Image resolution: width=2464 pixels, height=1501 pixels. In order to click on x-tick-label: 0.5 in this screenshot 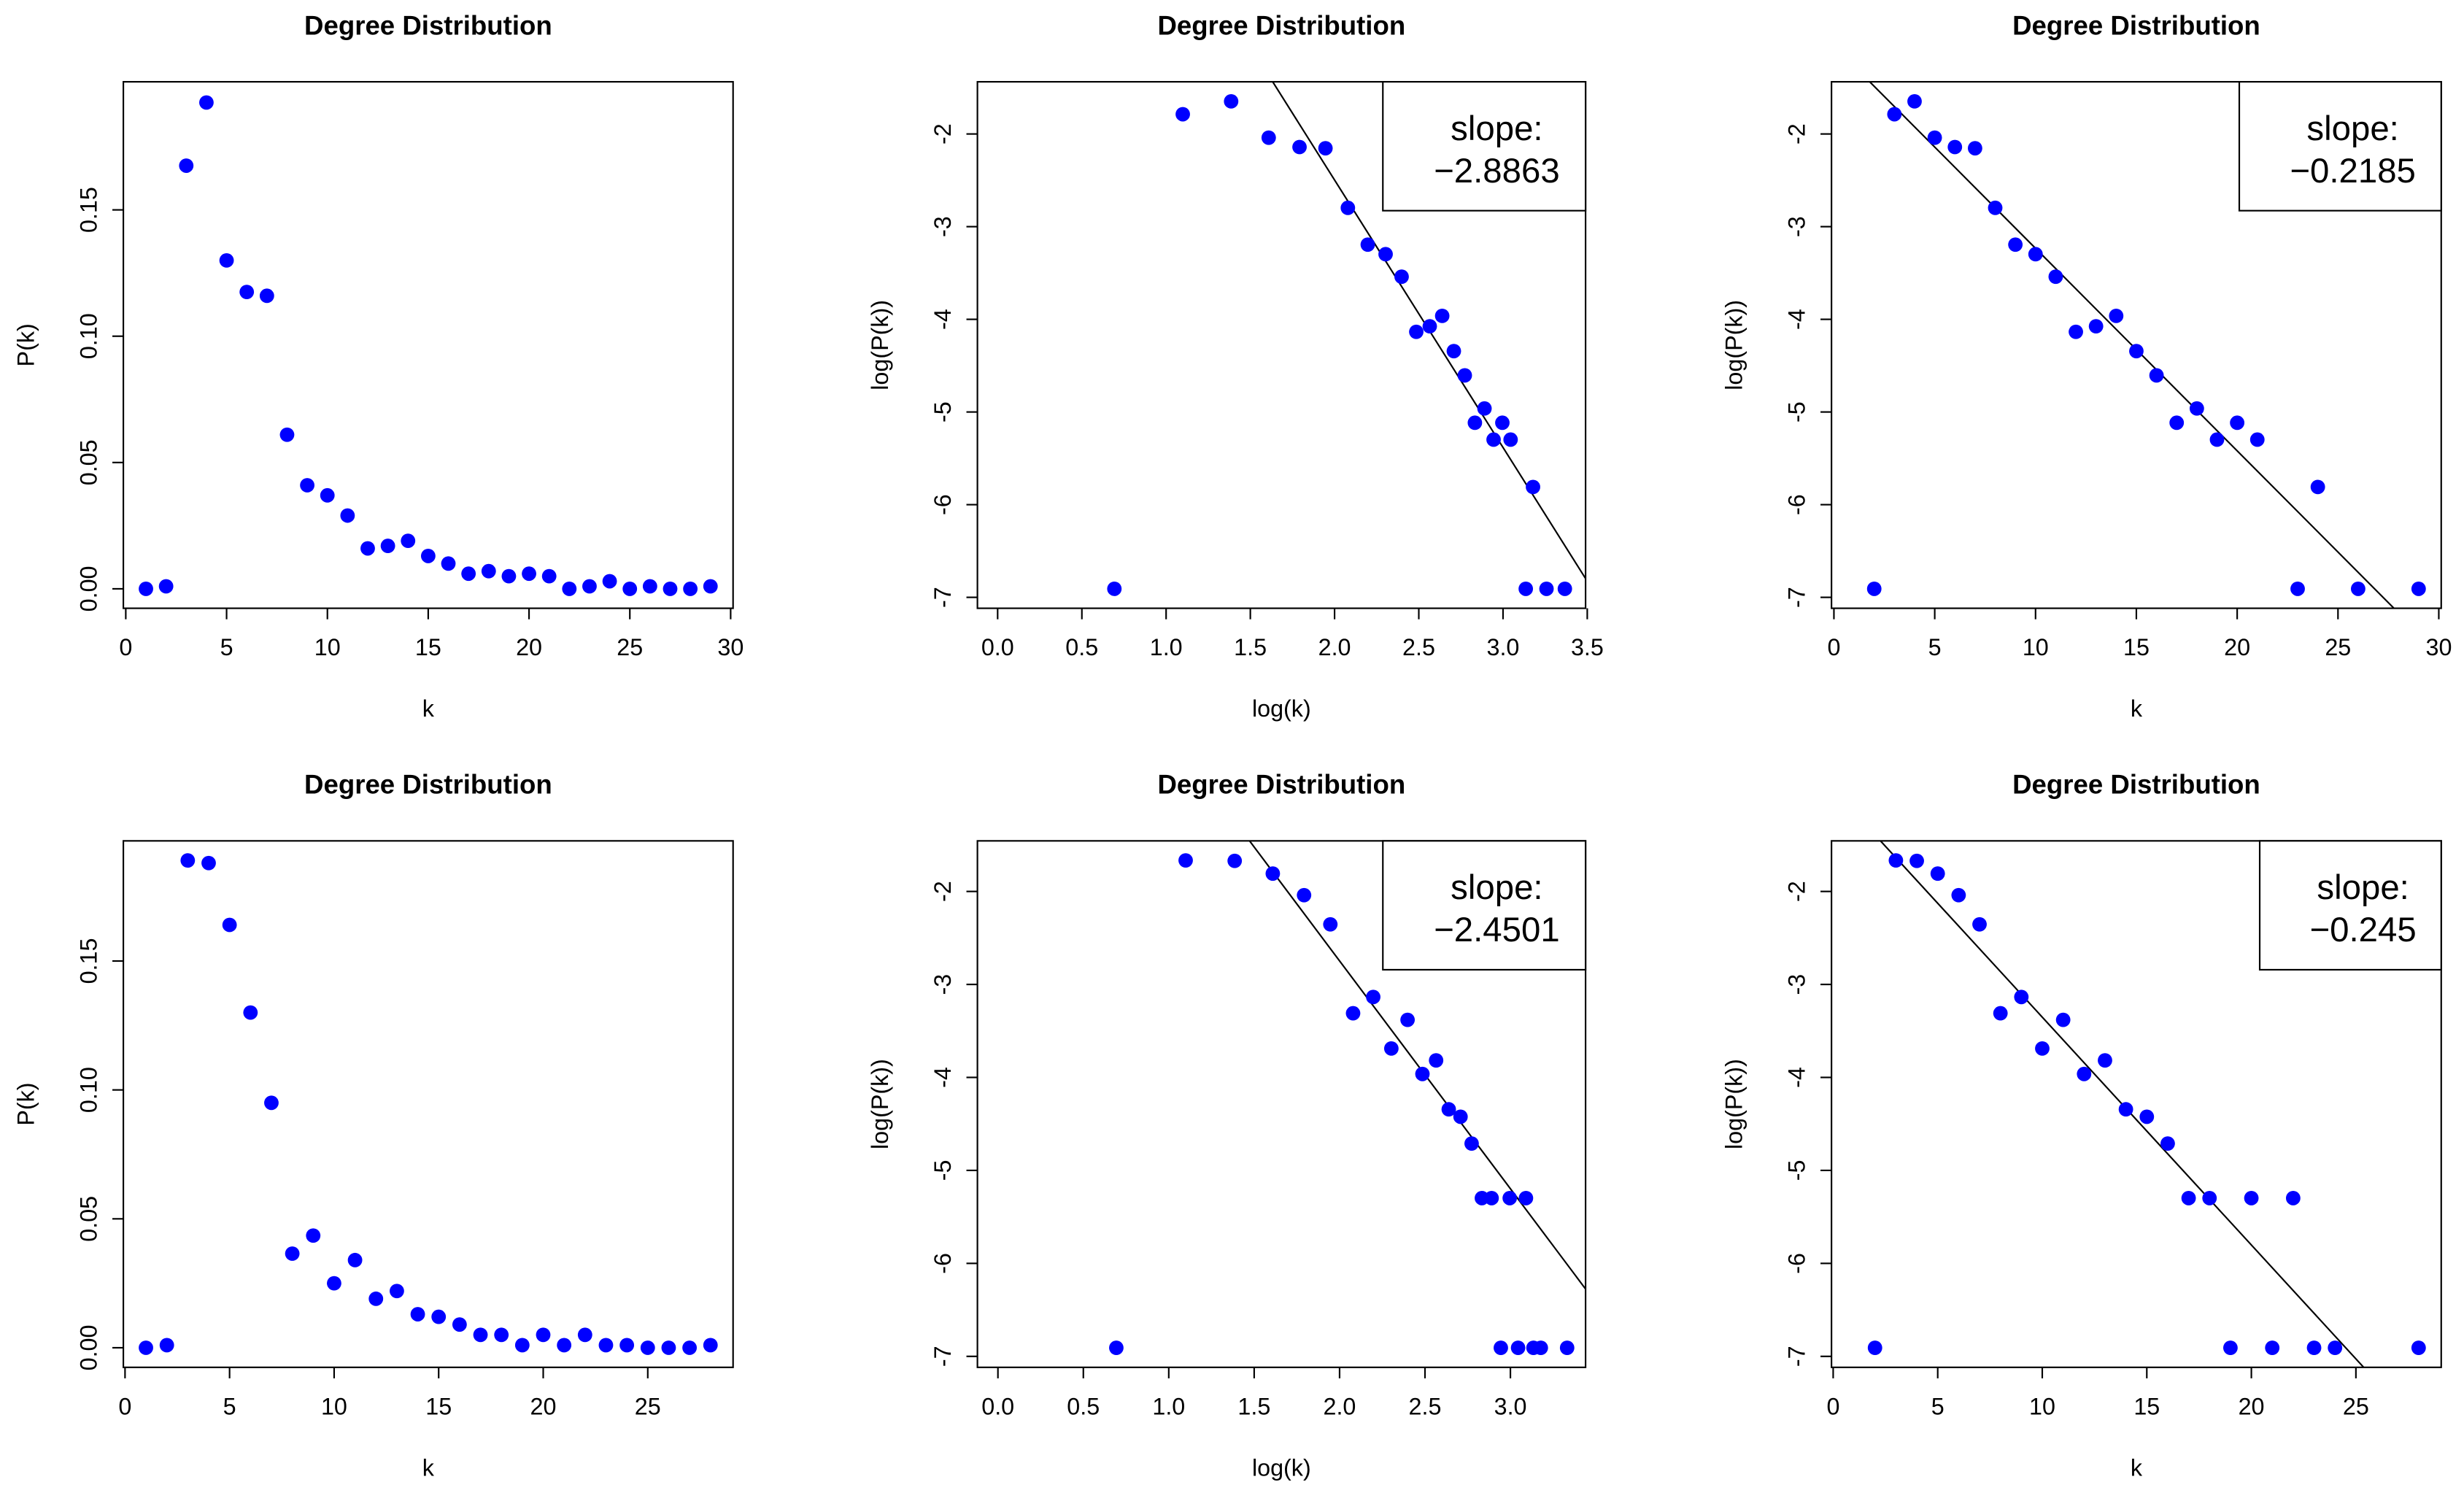, I will do `click(1083, 1406)`.